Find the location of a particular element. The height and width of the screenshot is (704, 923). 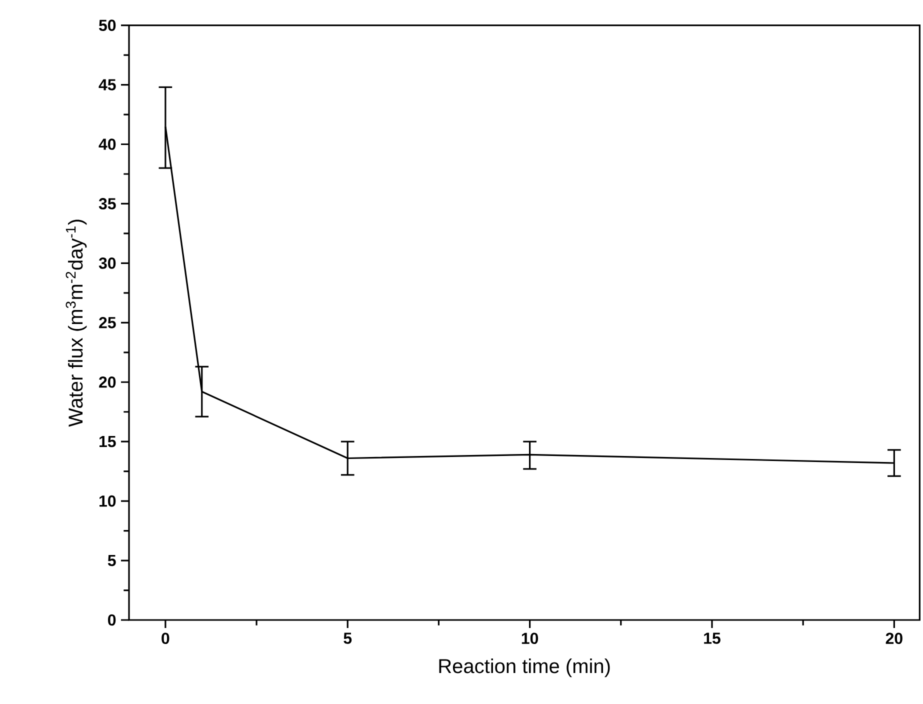

y-tick-label: 45 is located at coordinates (107, 84).